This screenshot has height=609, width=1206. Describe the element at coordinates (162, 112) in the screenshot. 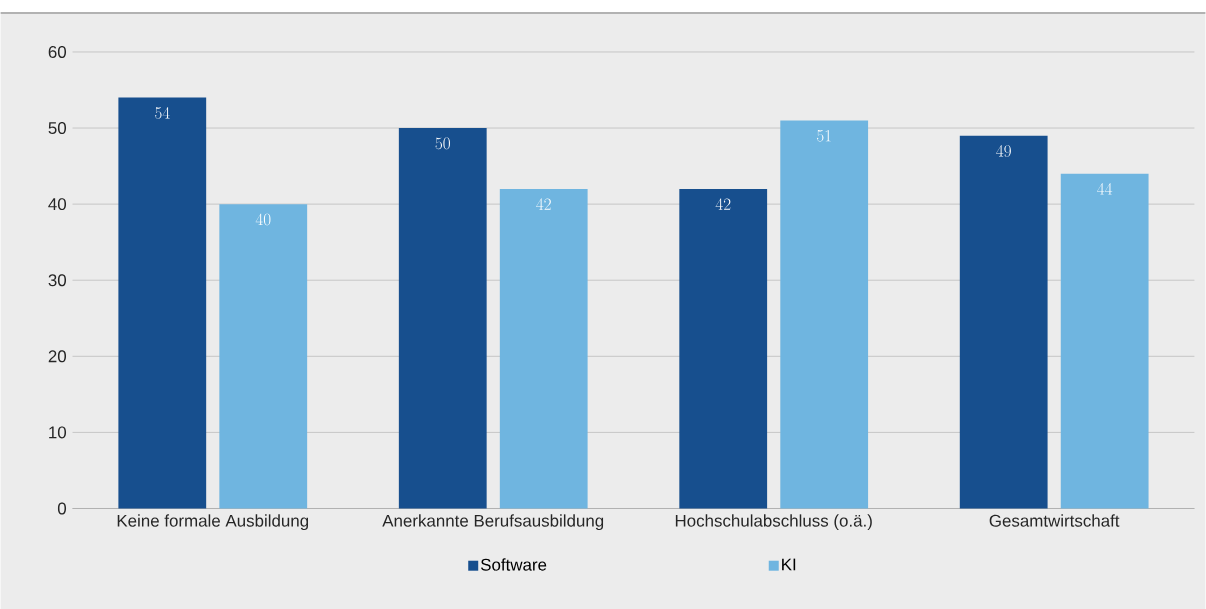

I see `data-label: 54` at that location.